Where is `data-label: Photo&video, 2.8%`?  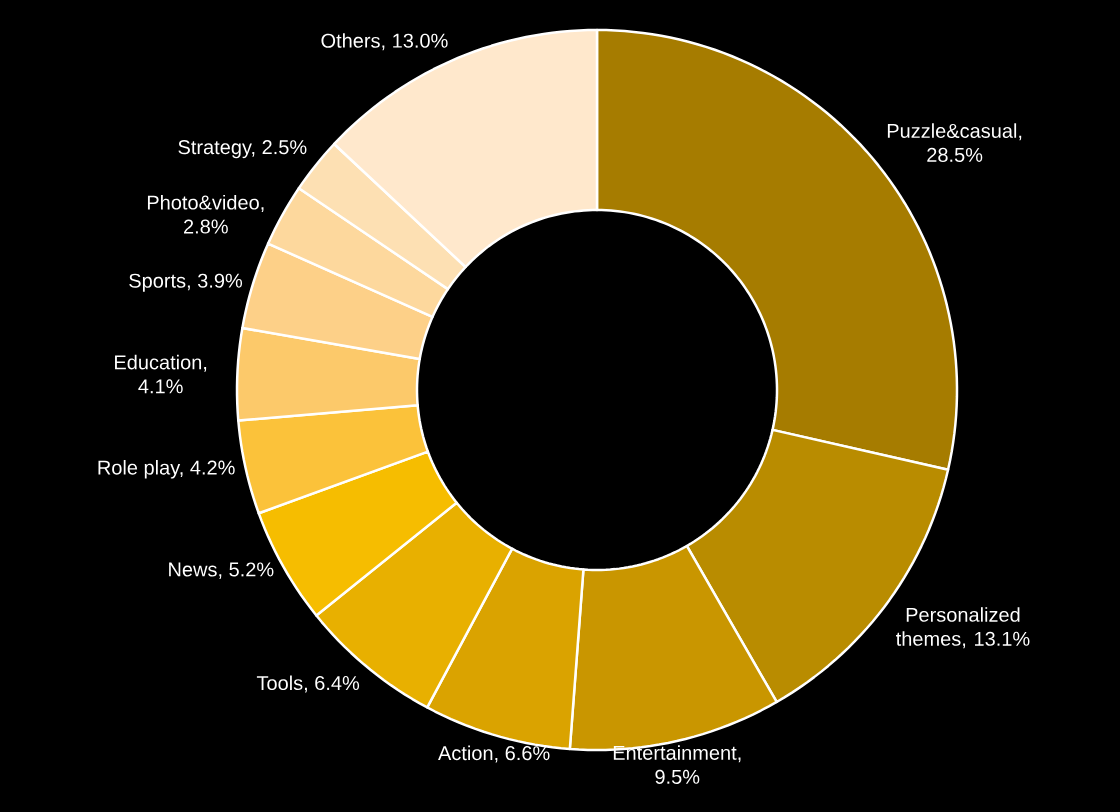
data-label: Photo&video, 2.8% is located at coordinates (205, 214).